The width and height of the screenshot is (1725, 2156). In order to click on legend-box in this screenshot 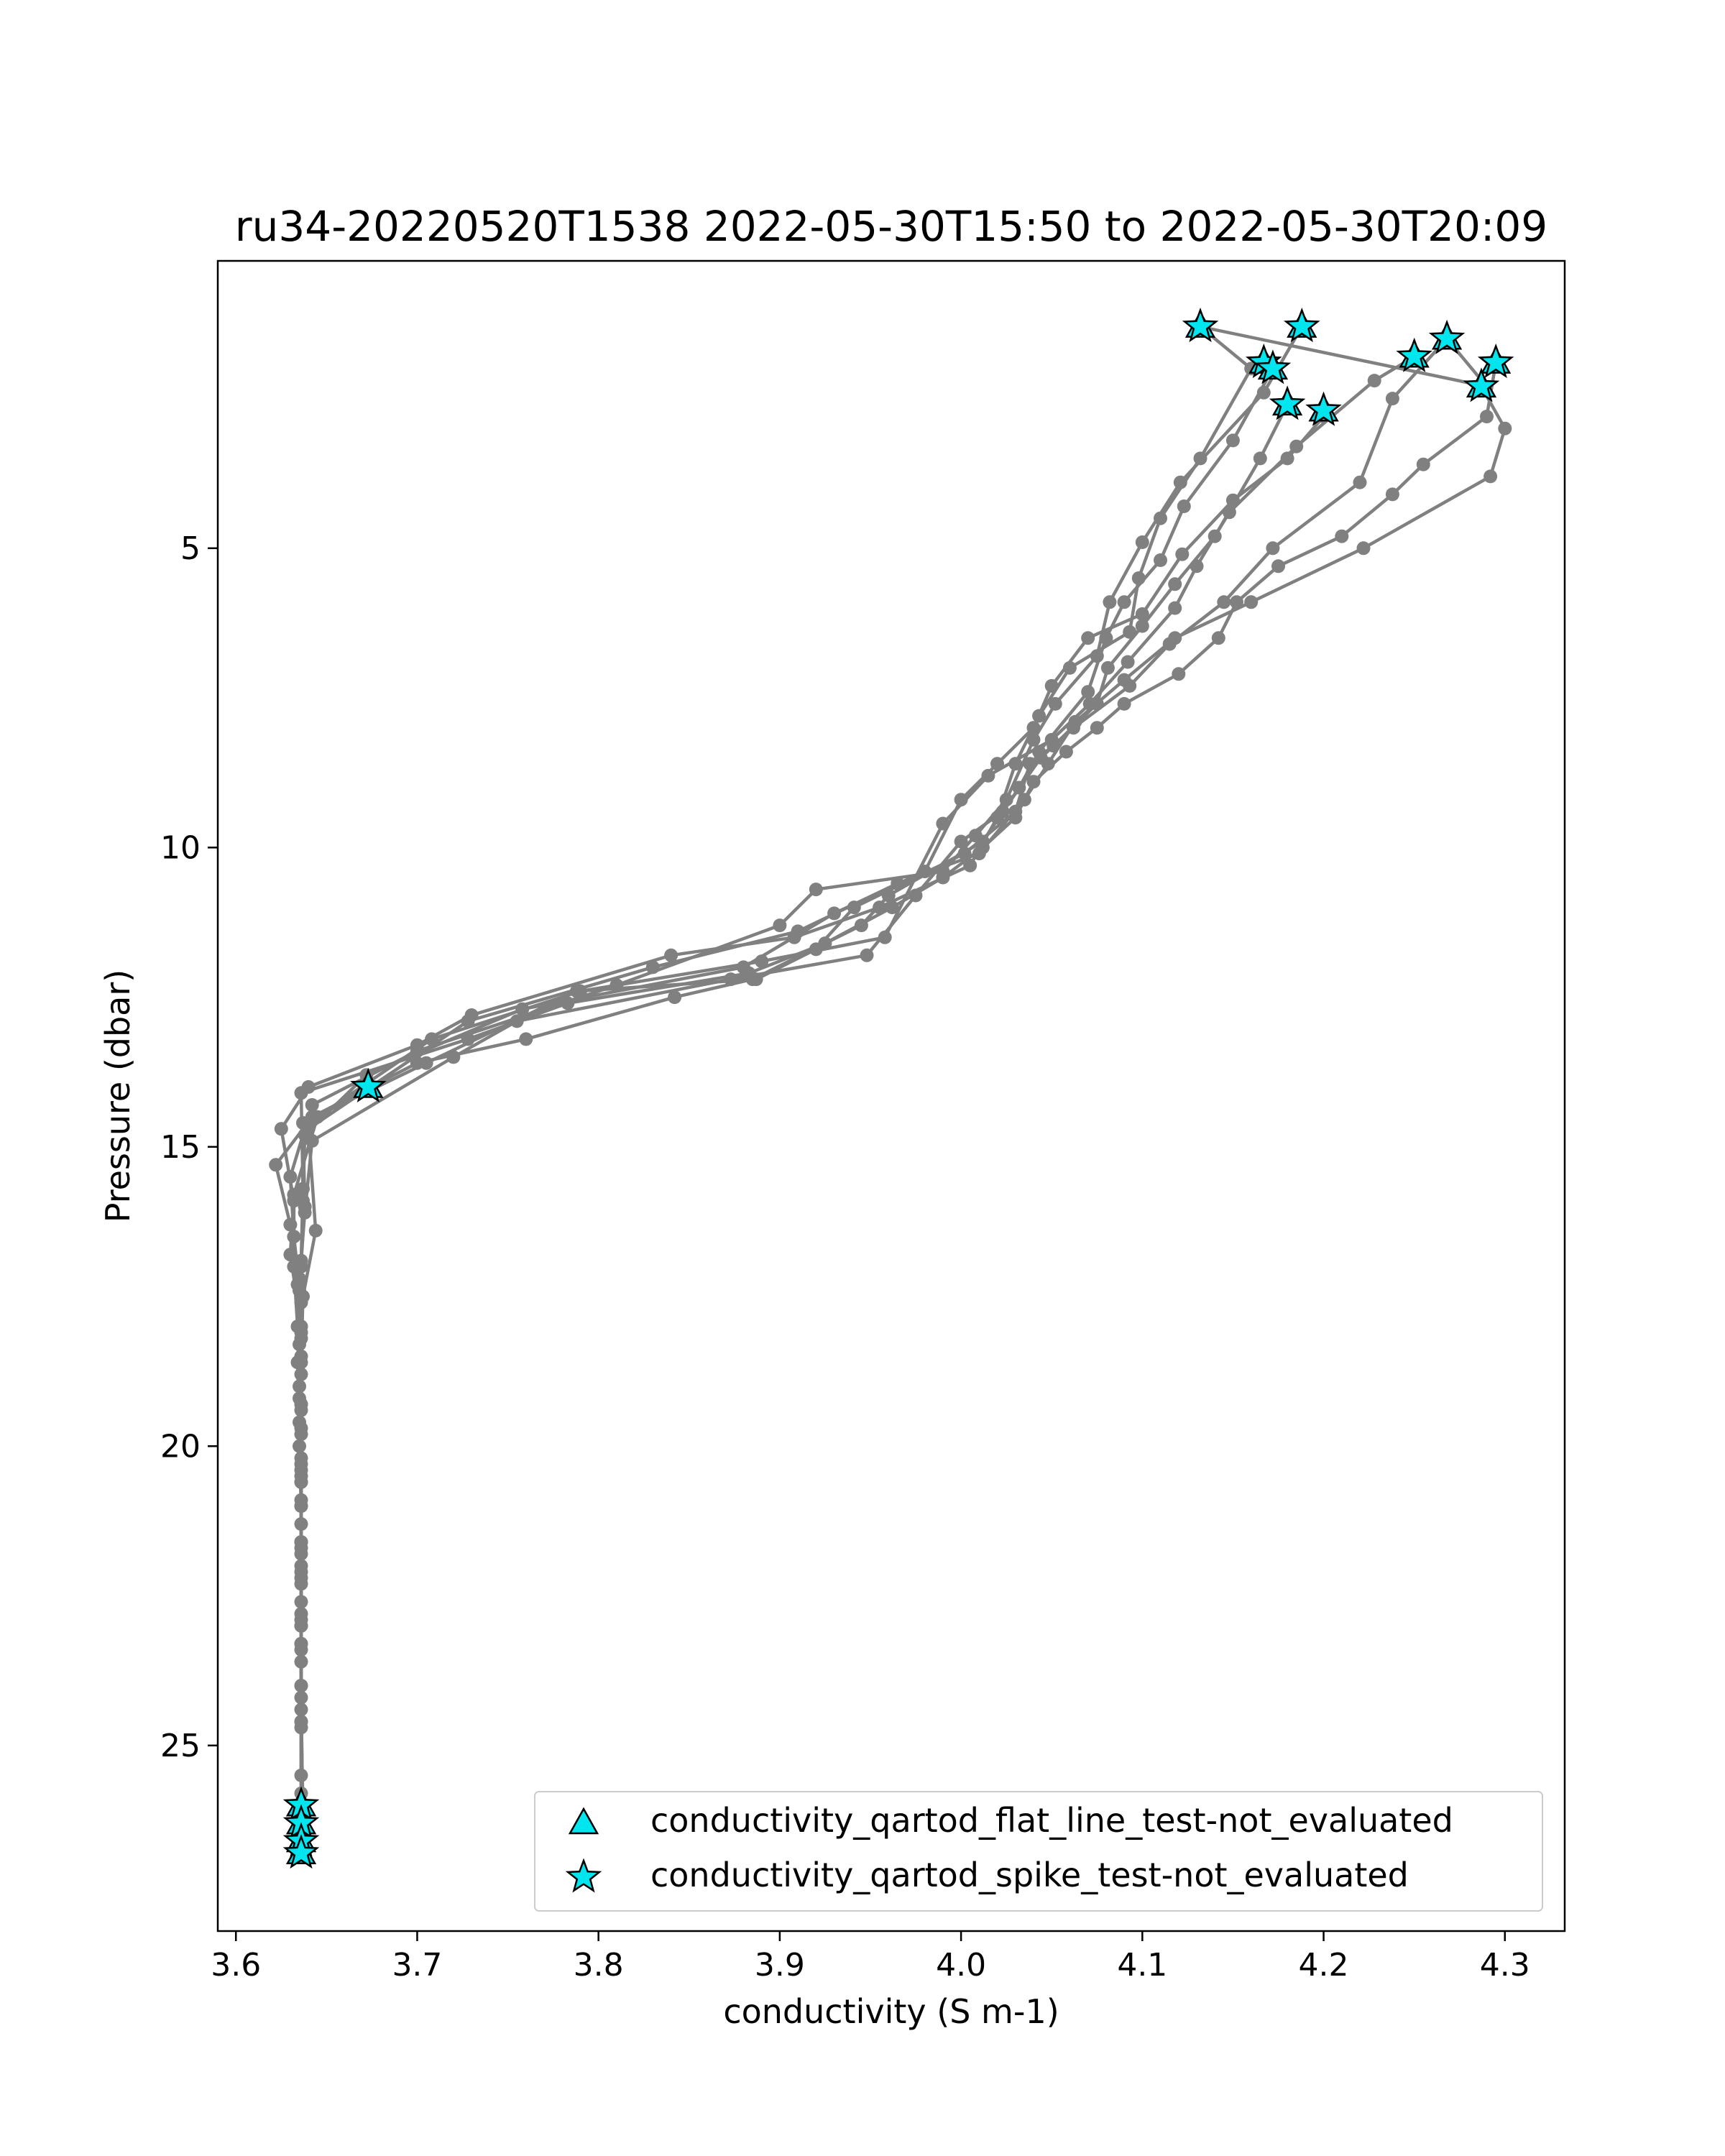, I will do `click(1038, 1851)`.